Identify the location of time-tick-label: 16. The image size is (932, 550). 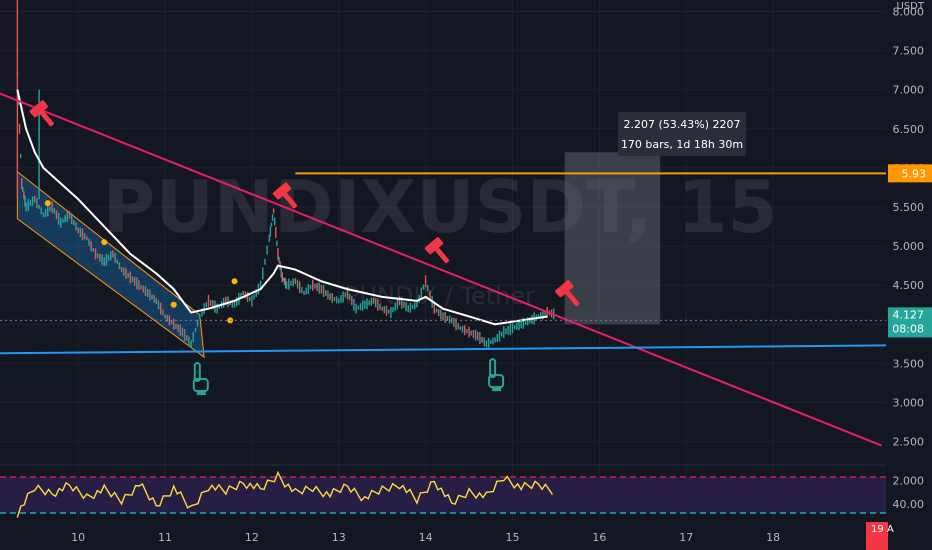
(599, 537).